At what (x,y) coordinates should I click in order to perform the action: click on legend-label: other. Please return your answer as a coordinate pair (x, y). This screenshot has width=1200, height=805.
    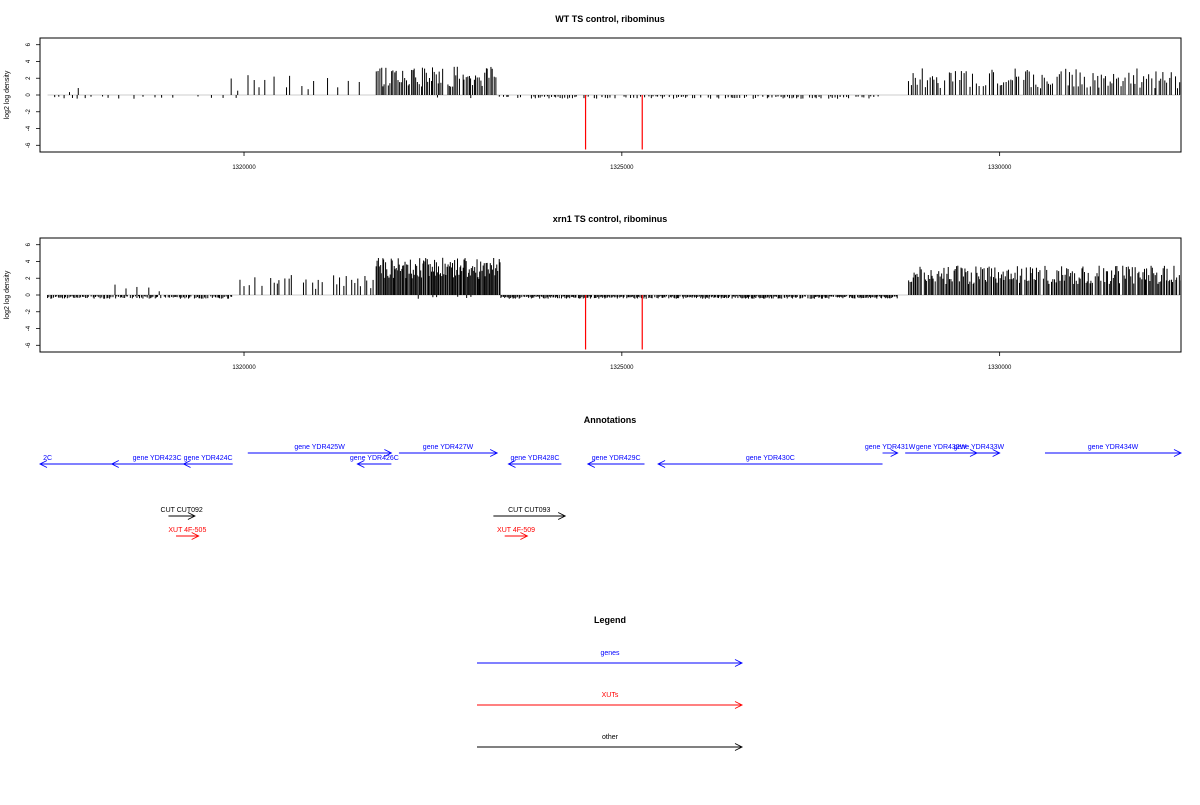
    Looking at the image, I should click on (610, 737).